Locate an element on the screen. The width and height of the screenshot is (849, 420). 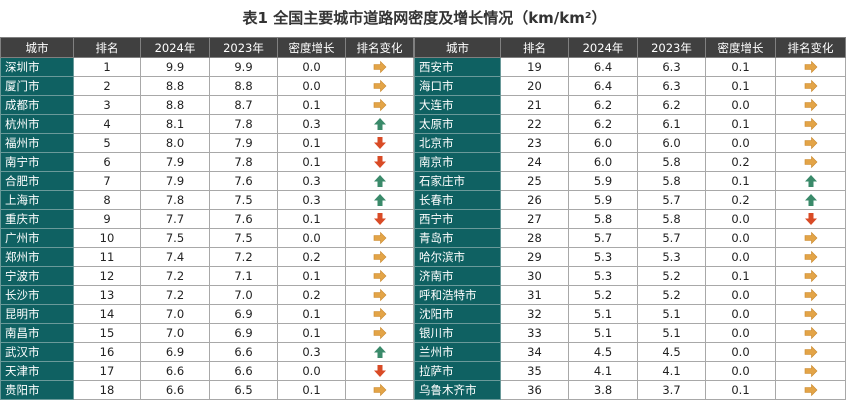
rank-cell: 29 is located at coordinates (534, 257).